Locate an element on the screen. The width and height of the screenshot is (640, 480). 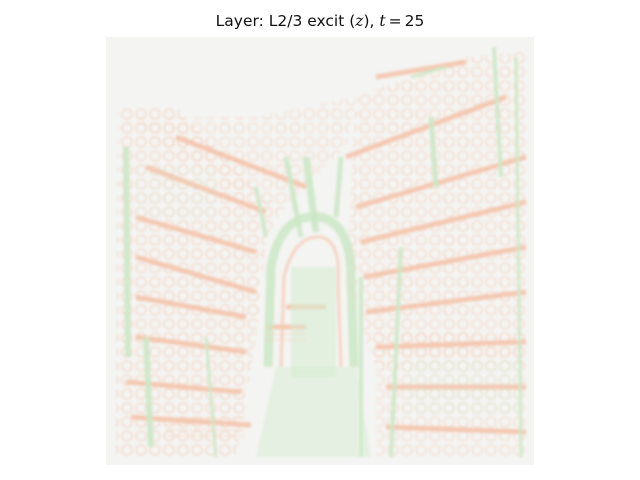
figure-title: Layer: L2/3 excit (z), t = 25 is located at coordinates (320, 21).